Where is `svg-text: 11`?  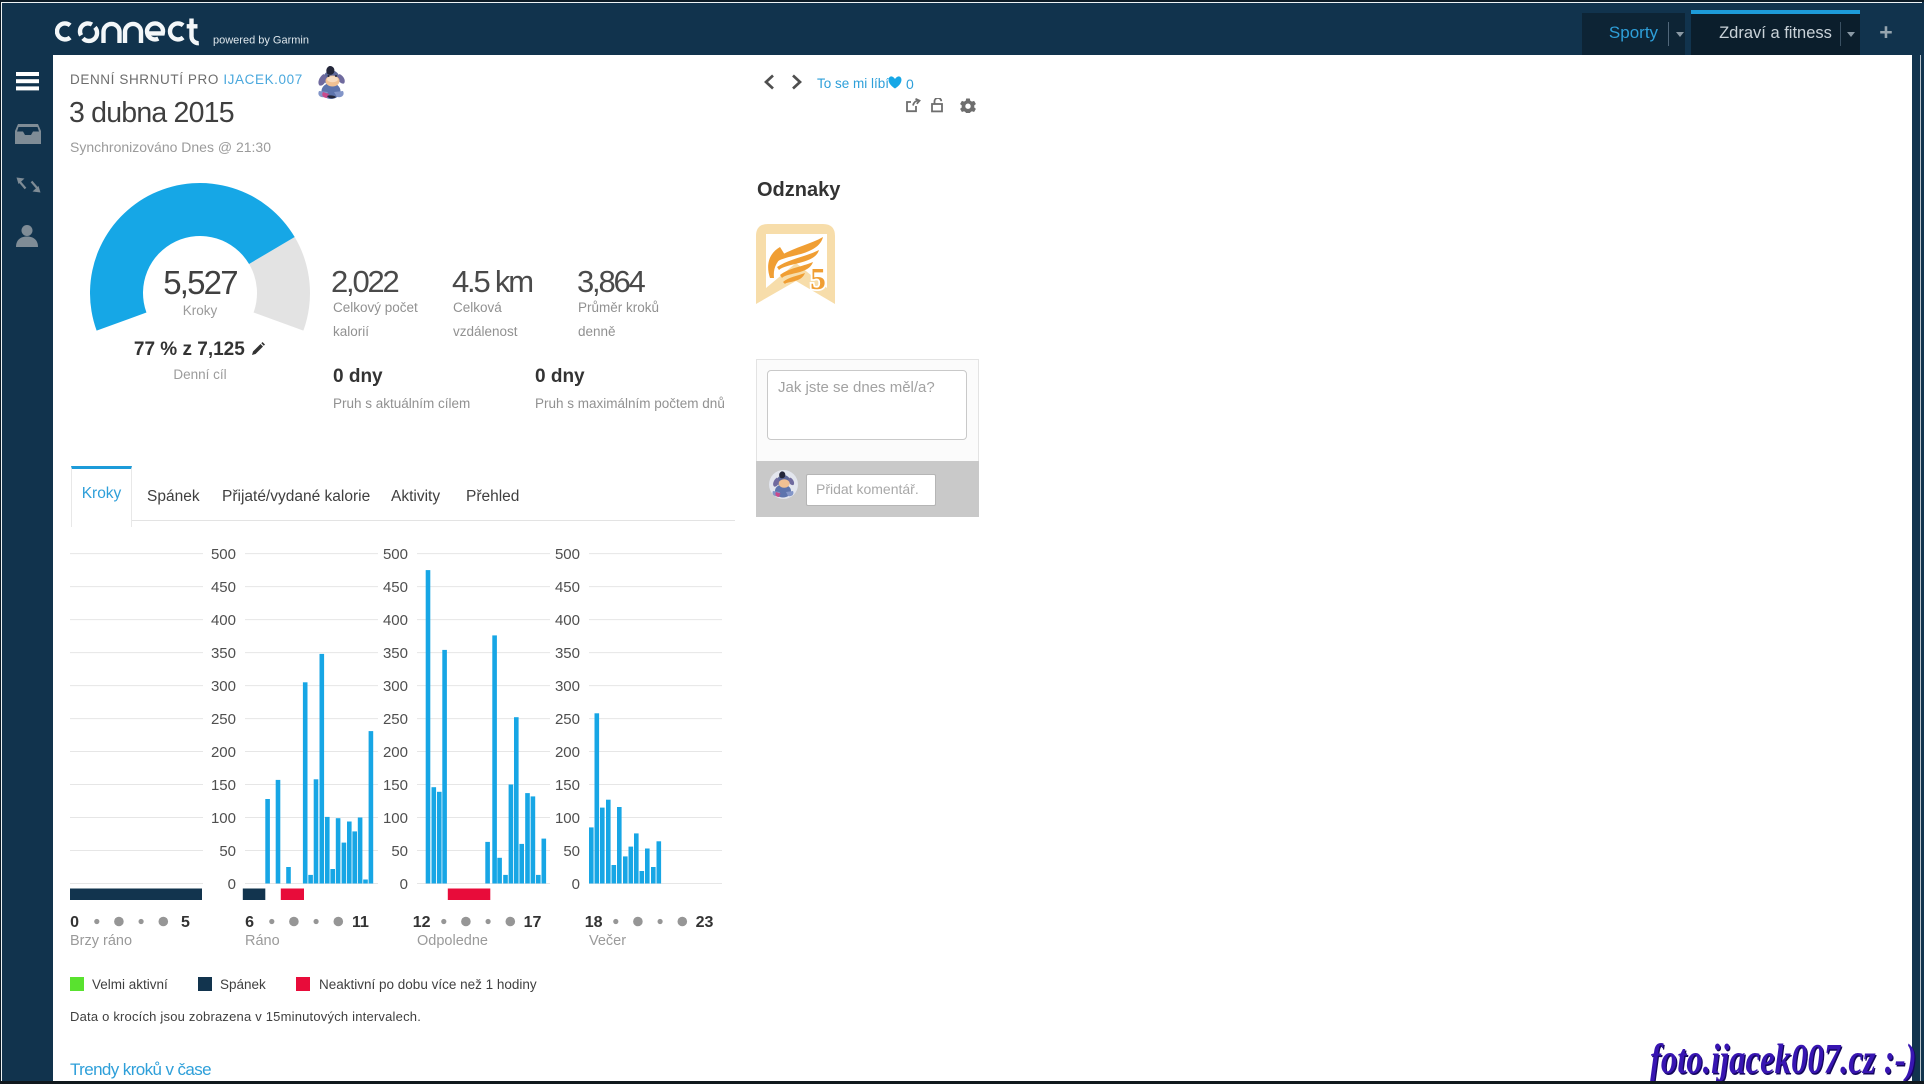 svg-text: 11 is located at coordinates (360, 922).